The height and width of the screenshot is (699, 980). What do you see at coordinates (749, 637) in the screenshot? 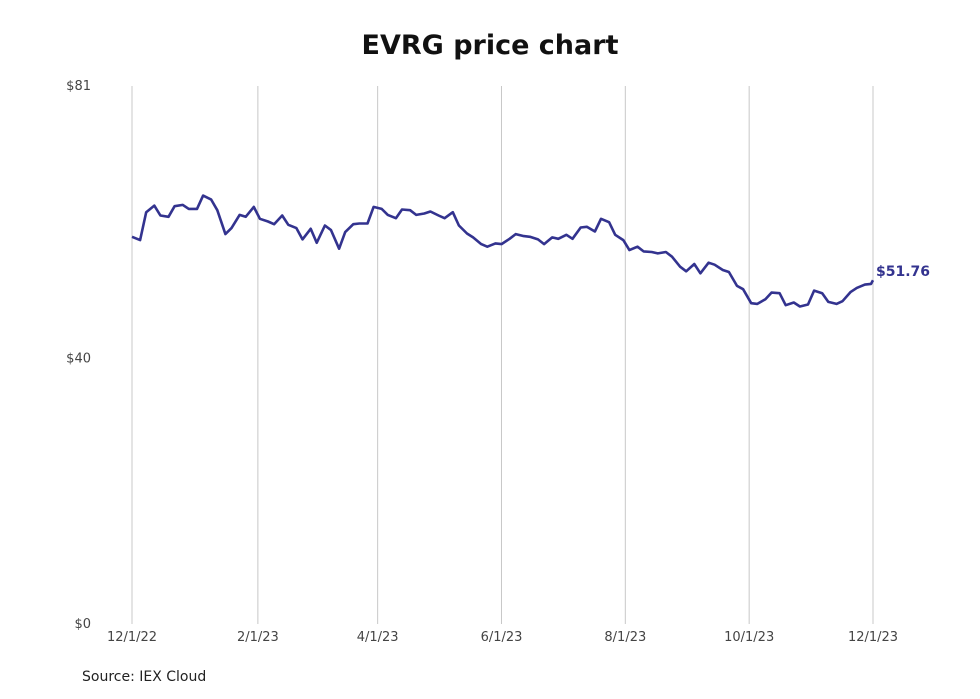
I see `x-tick-label: 10/1/23` at bounding box center [749, 637].